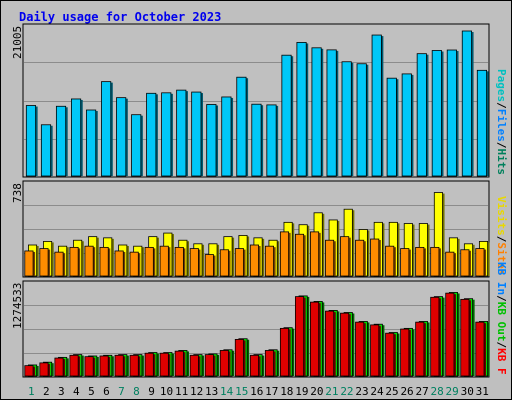 The image size is (512, 400). Describe the element at coordinates (391, 391) in the screenshot. I see `x-tick-label: 25` at that location.